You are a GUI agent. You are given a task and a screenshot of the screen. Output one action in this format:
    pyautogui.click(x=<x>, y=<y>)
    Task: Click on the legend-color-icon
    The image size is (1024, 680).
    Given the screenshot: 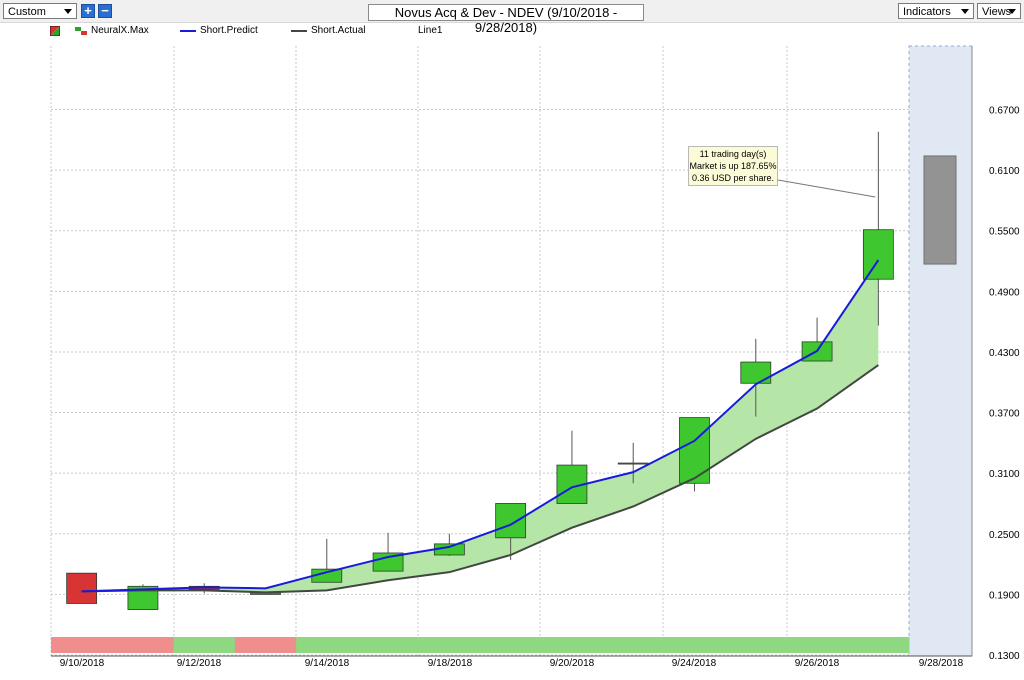 What is the action you would take?
    pyautogui.click(x=55, y=31)
    